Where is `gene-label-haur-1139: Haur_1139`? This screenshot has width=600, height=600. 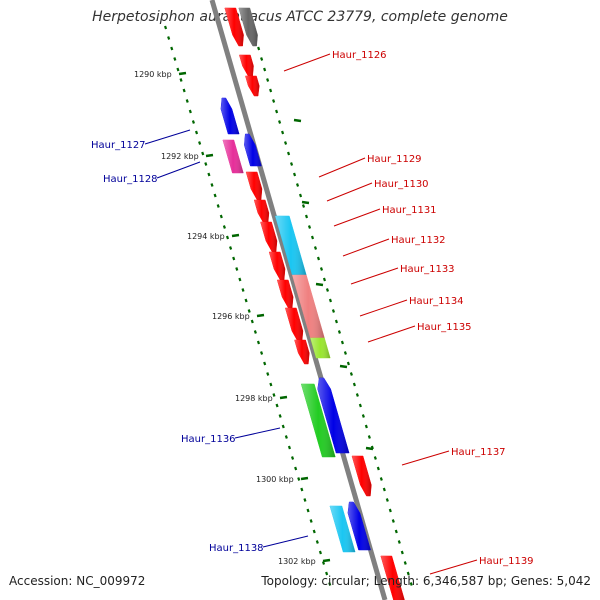
gene-label-haur-1139: Haur_1139 is located at coordinates (506, 561).